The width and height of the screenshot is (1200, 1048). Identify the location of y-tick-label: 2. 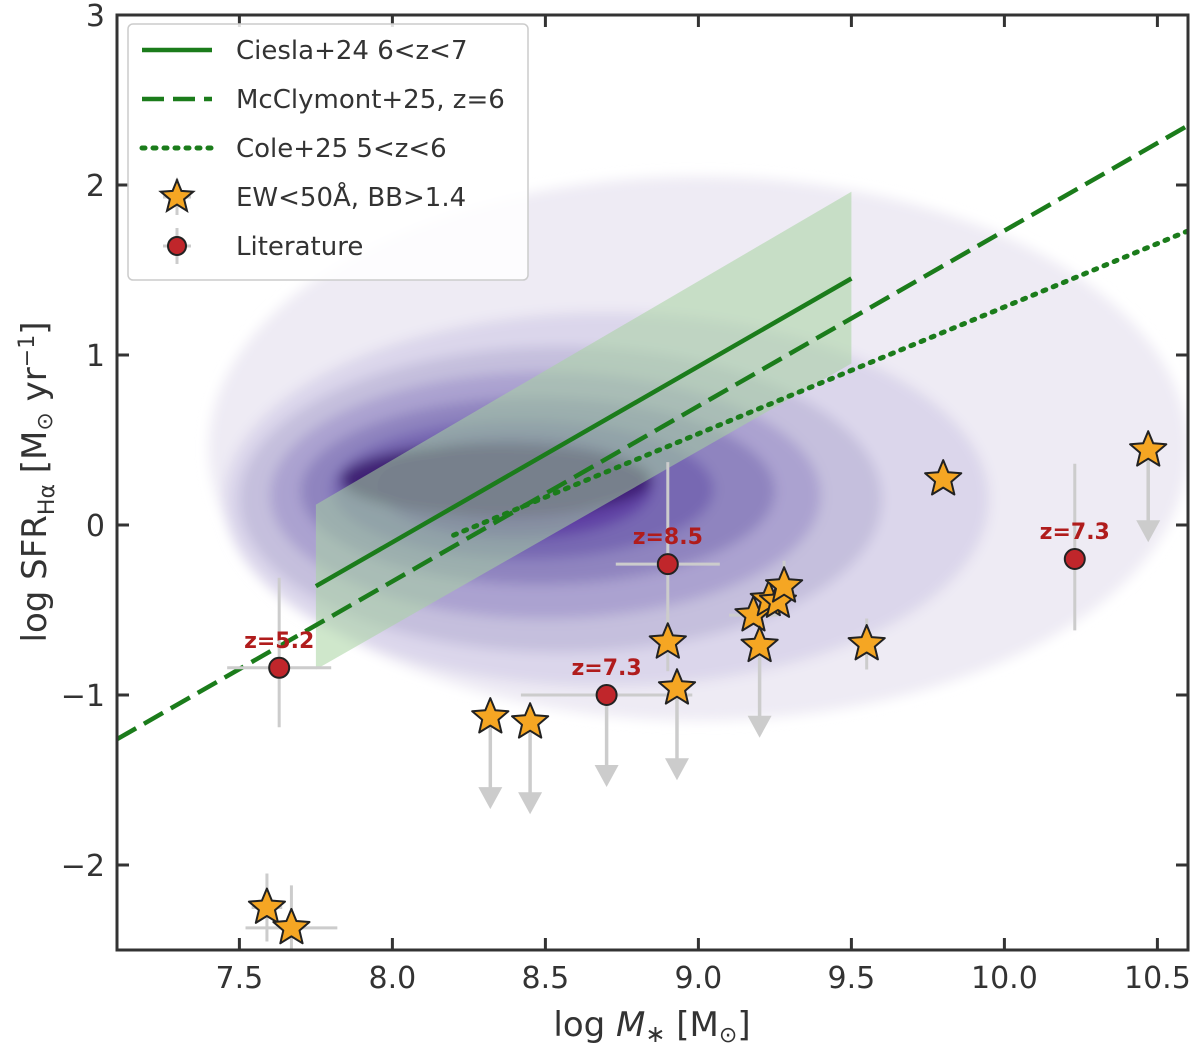
(95, 186).